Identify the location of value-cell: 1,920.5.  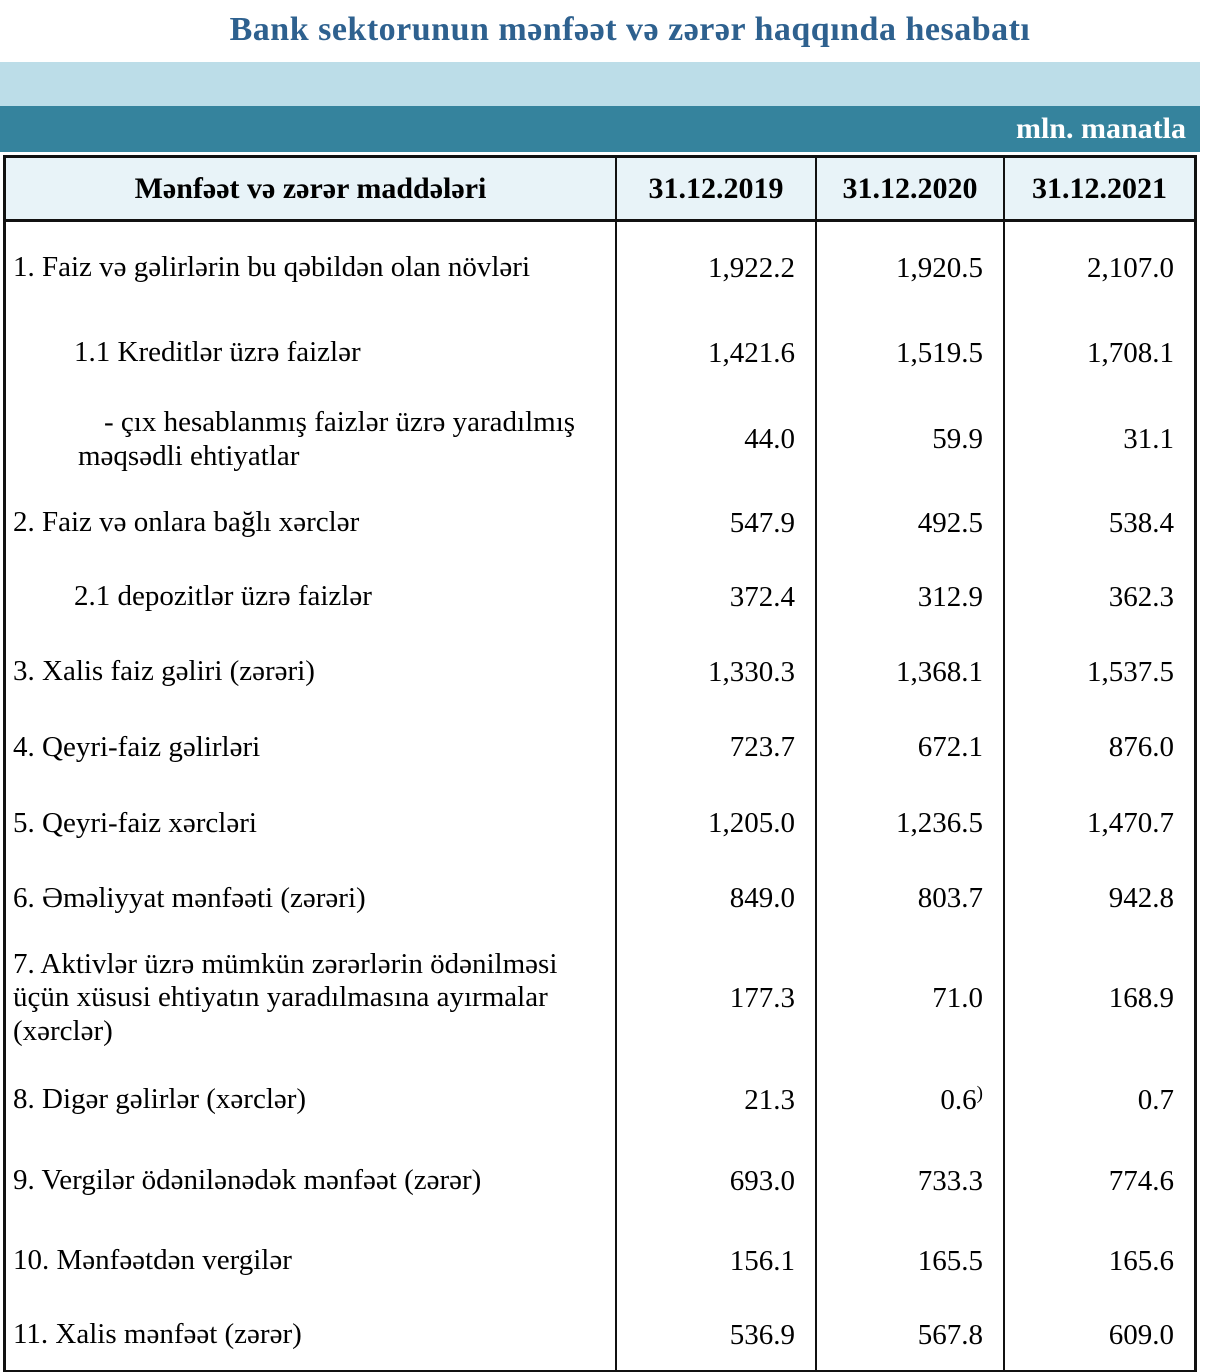
(911, 268).